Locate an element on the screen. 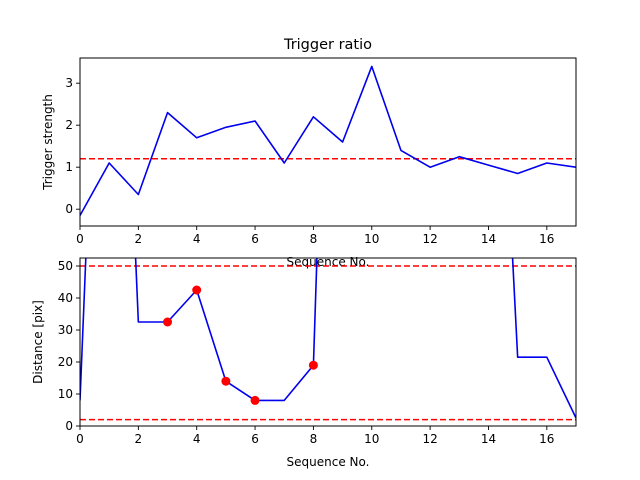  trigger-ratio-y-tick-label: 0 is located at coordinates (69, 209).